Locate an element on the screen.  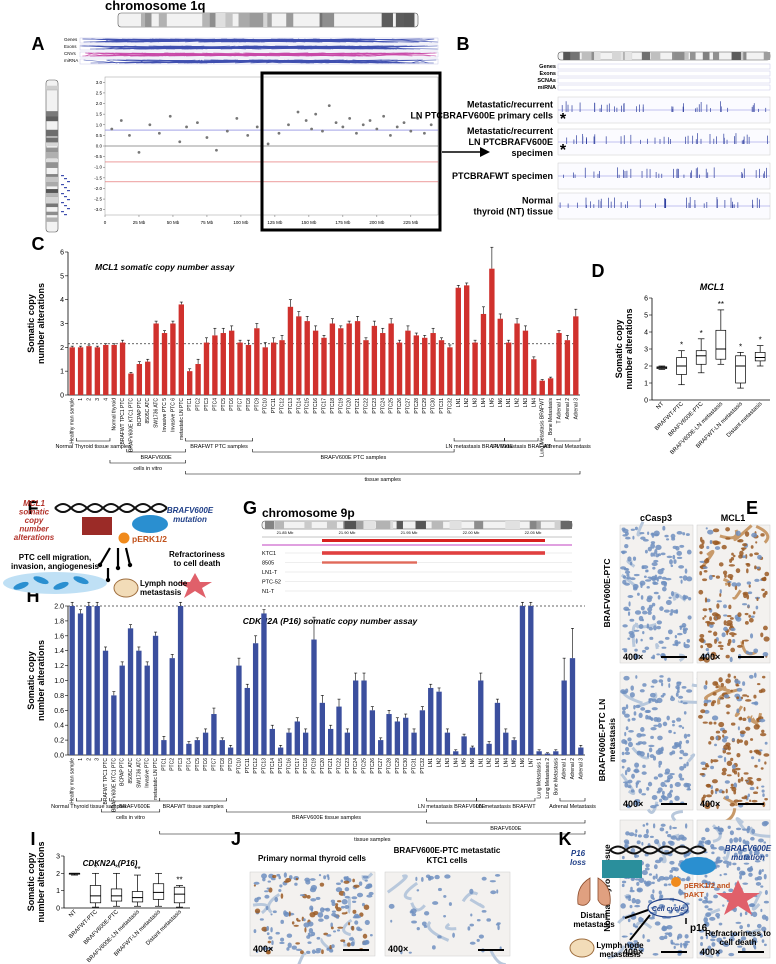
group-label: Adrenal Metastasis is located at coordinates (572, 807).